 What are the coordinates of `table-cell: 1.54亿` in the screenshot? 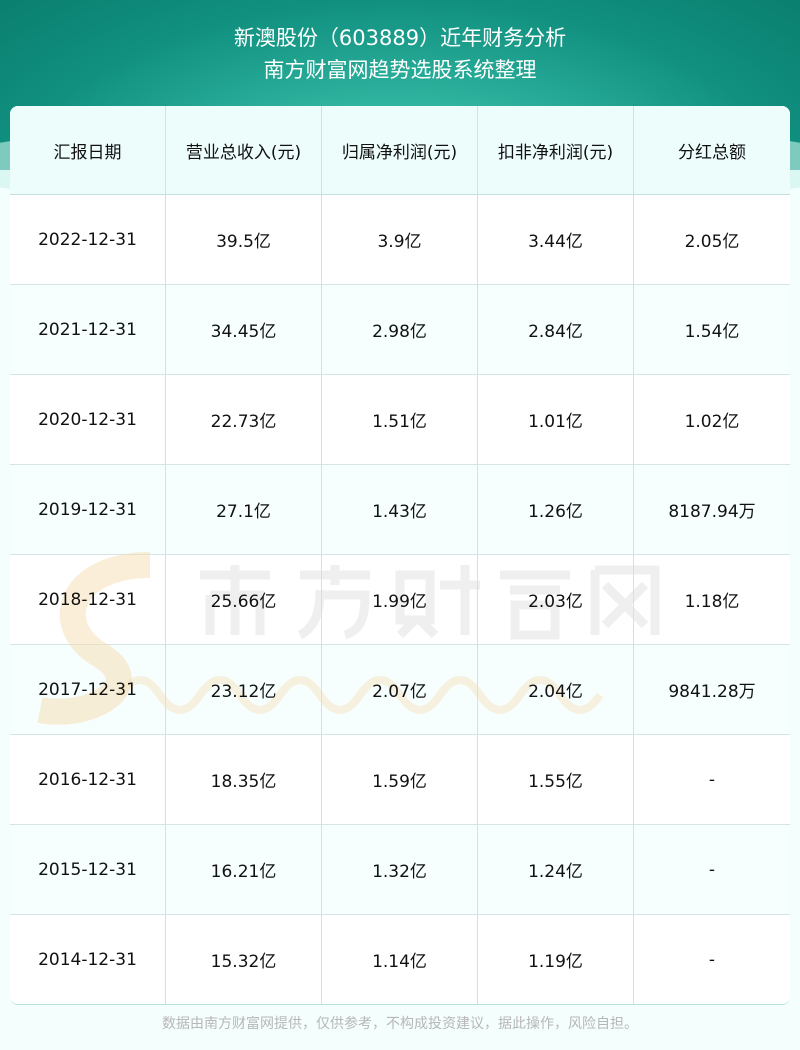 It's located at (712, 332).